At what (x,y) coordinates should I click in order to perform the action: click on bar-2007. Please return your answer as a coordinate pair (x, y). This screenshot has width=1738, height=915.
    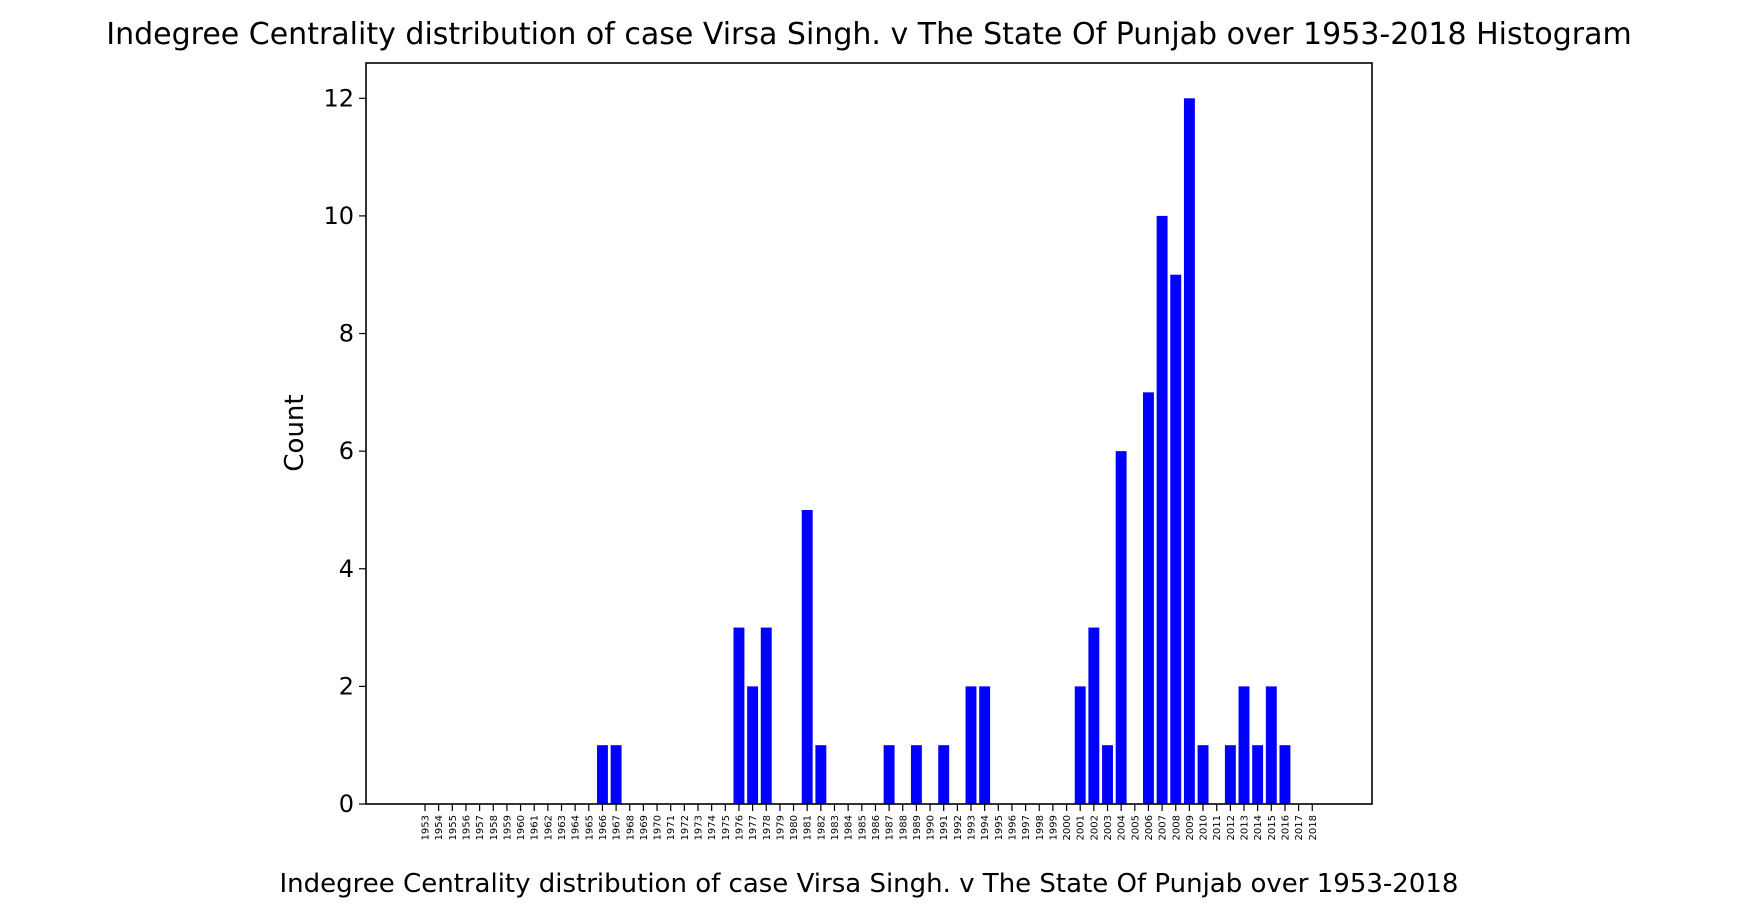
    Looking at the image, I should click on (1162, 509).